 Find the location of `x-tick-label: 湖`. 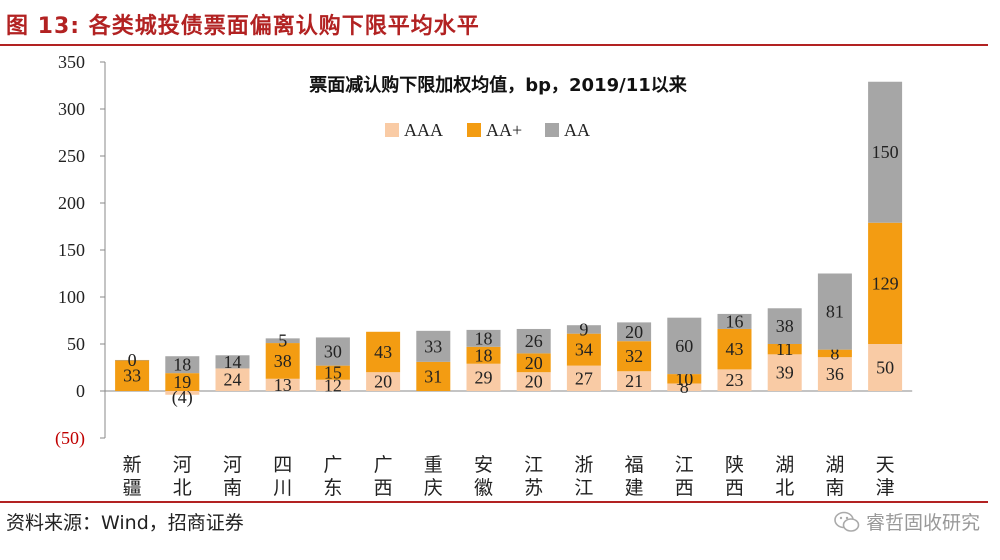

x-tick-label: 湖 is located at coordinates (834, 465).